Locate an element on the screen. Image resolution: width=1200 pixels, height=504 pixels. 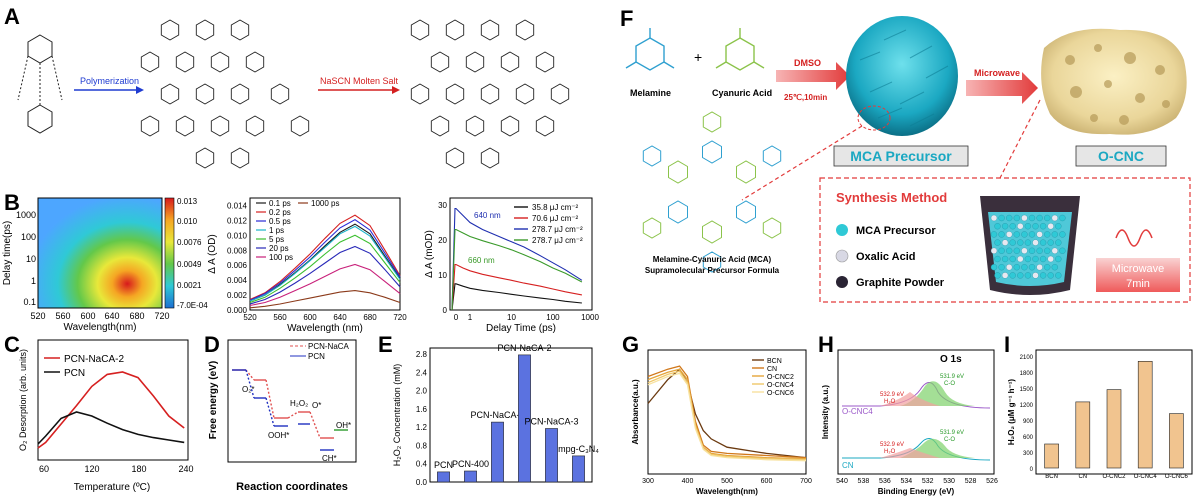
spectra-xlabel: Wavelength (nm) is located at coordinates (325, 328).